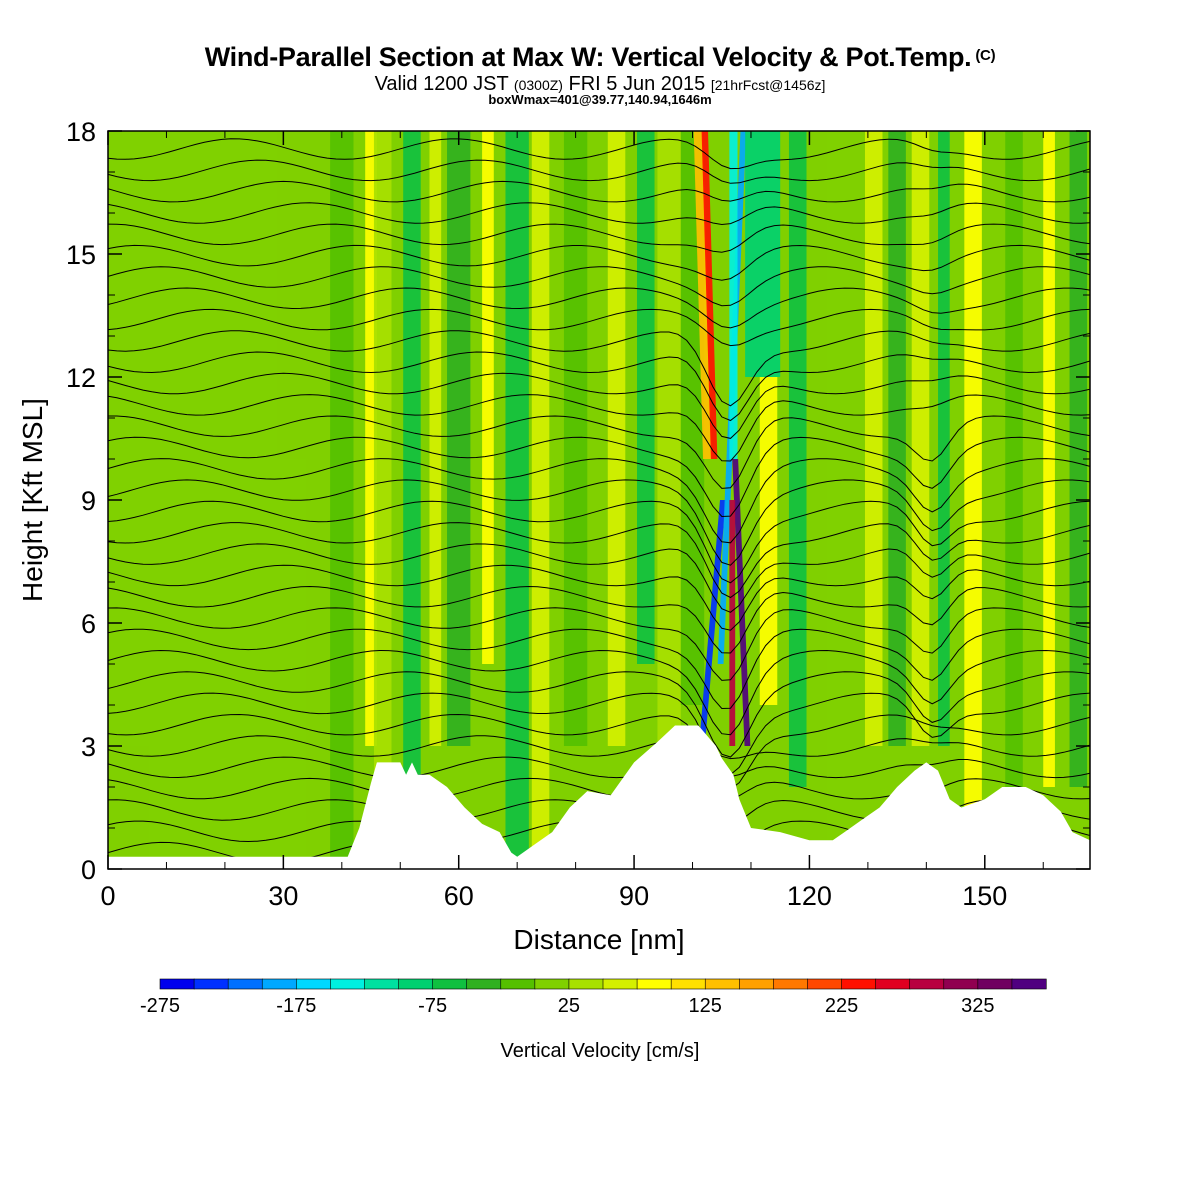  I want to click on x-tick-label: 30, so click(283, 896).